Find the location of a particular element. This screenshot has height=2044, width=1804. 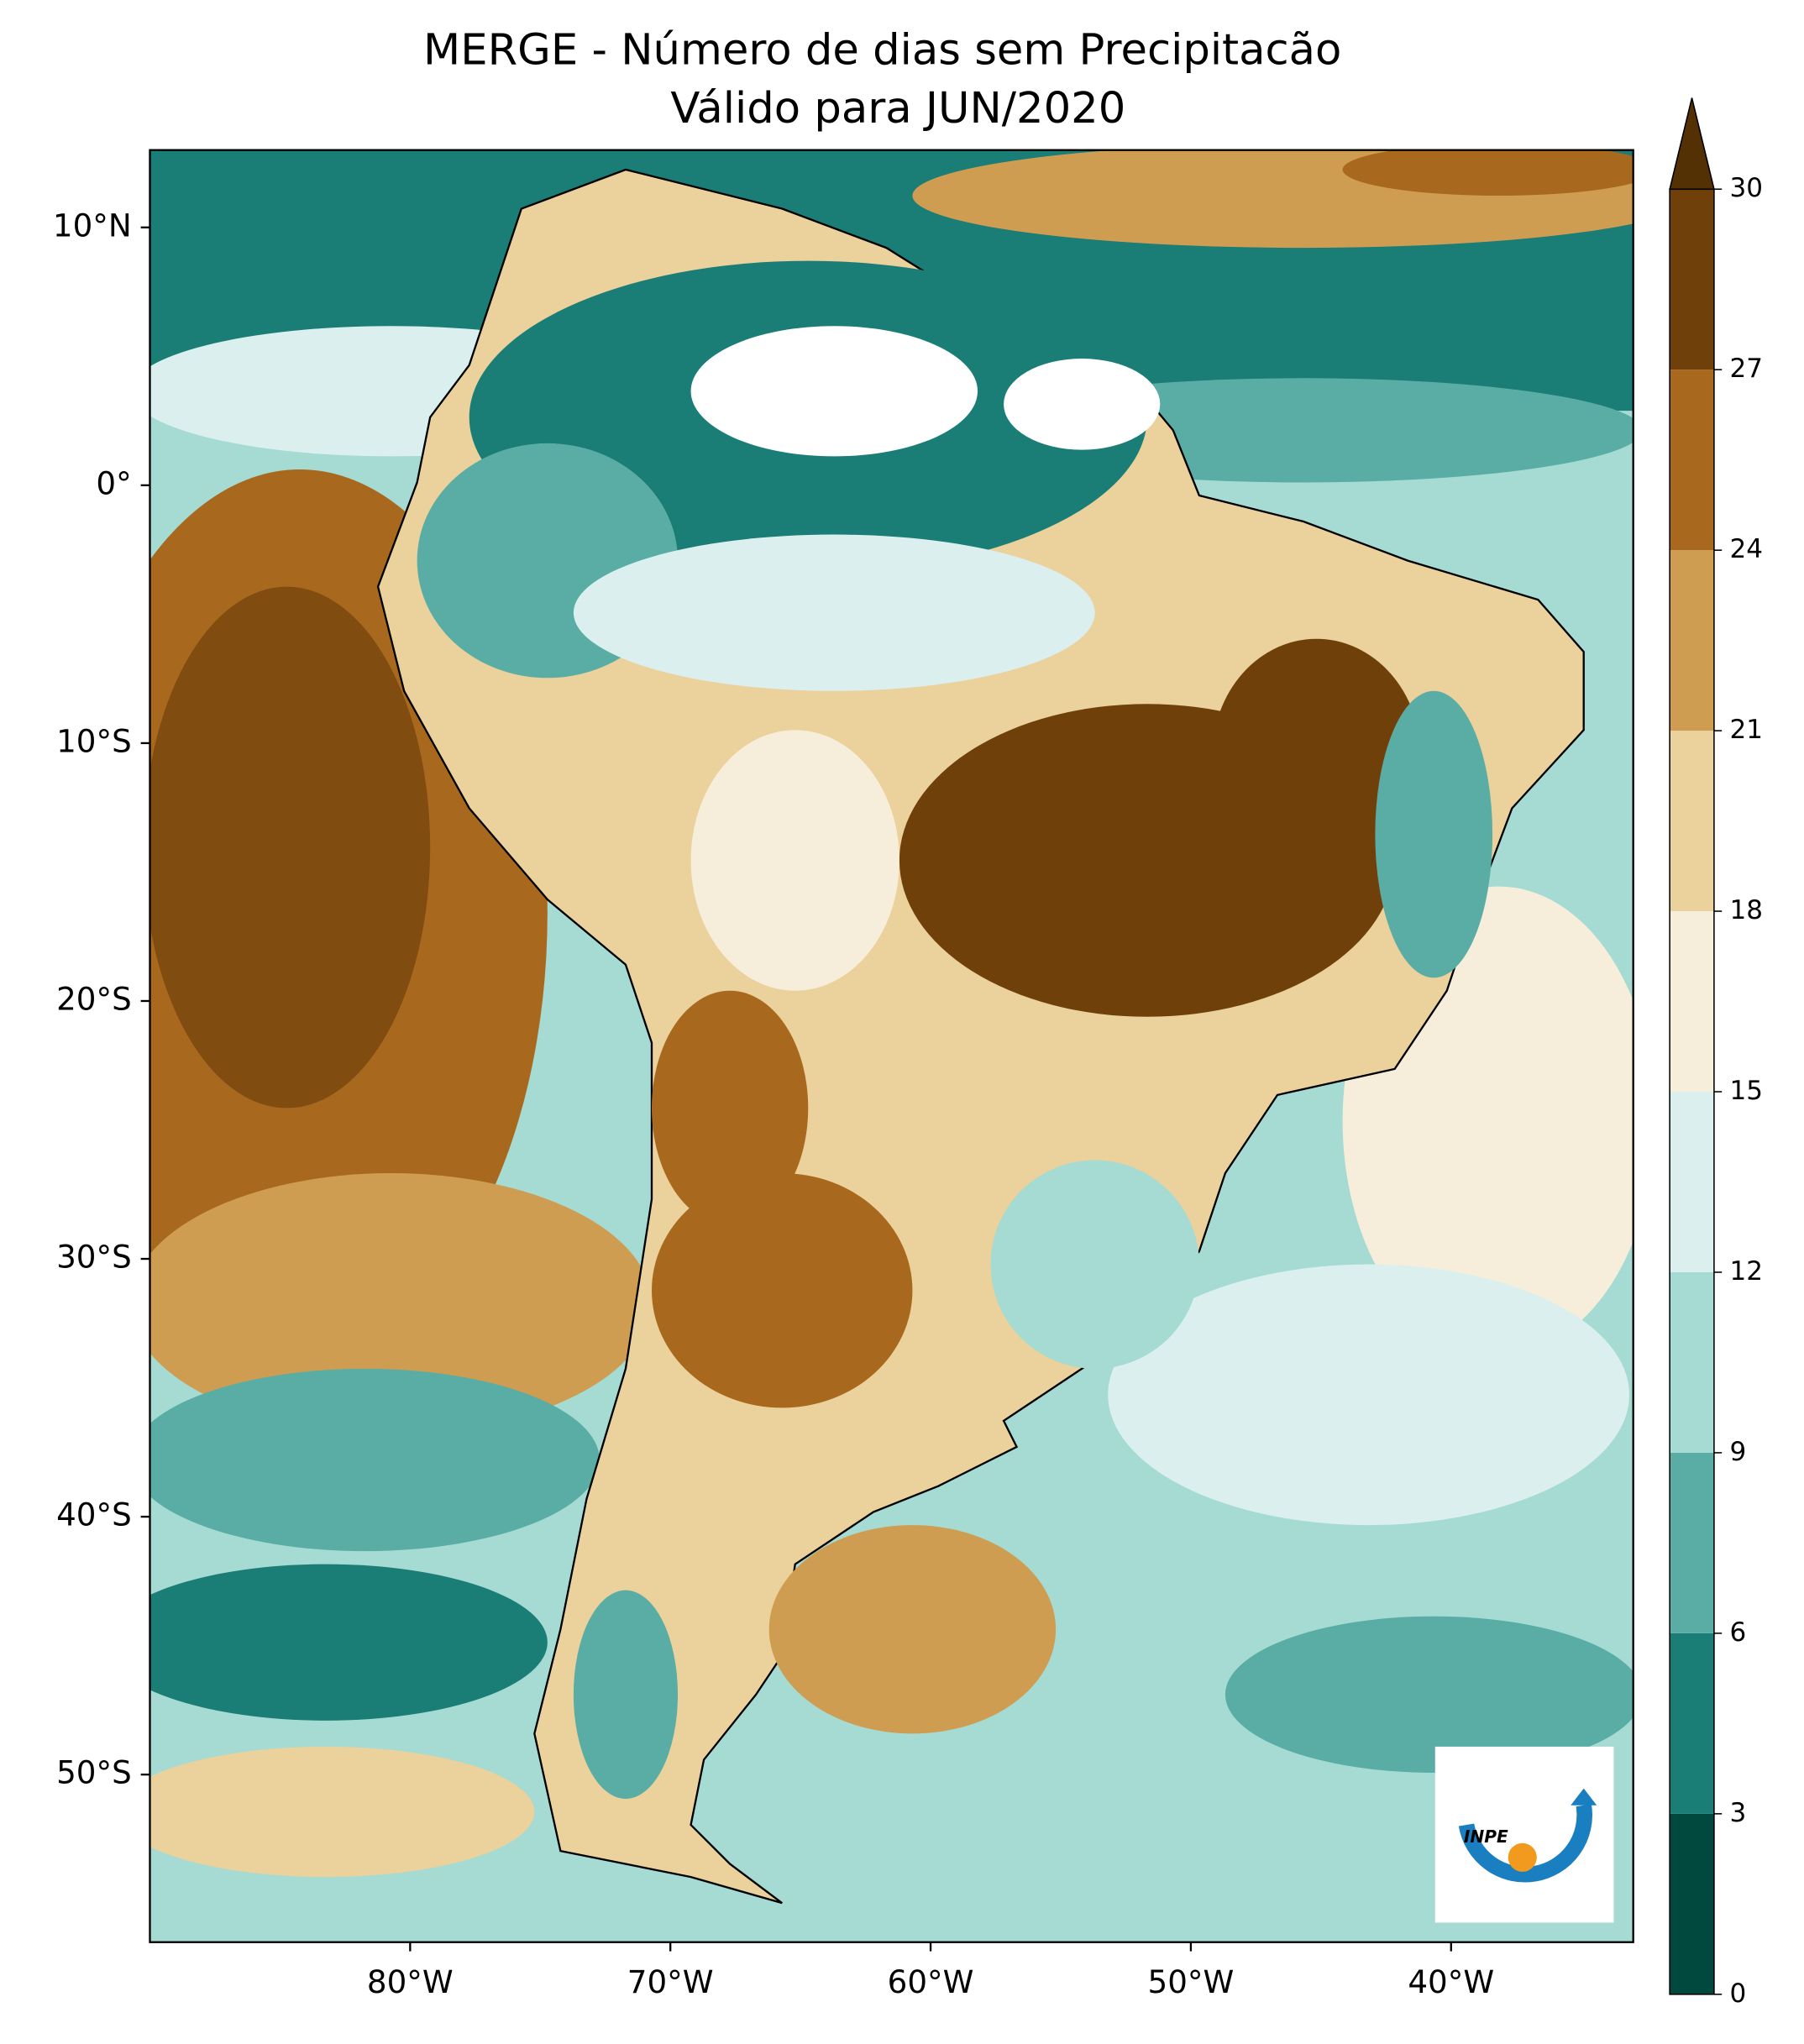

title-line: Válido para JUN/2020 is located at coordinates (897, 108).